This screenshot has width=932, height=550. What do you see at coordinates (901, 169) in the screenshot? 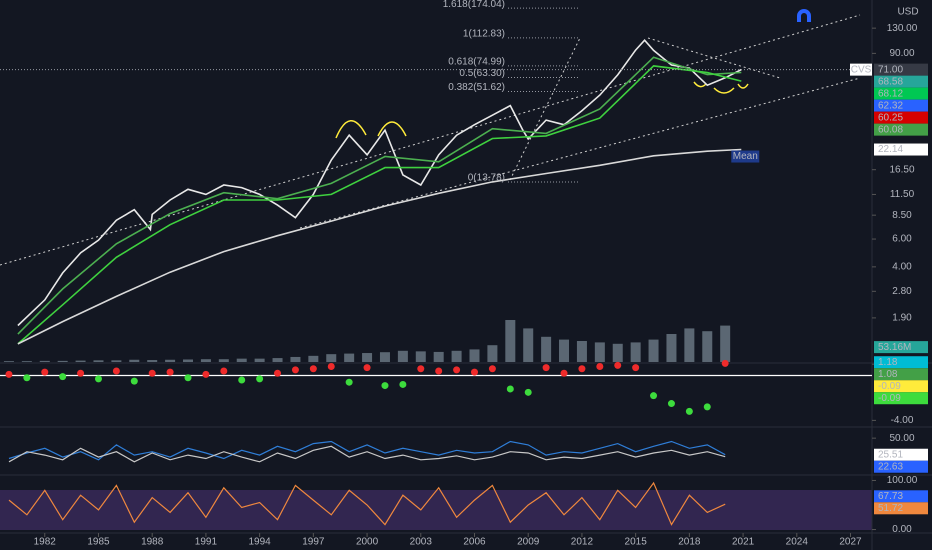
I see `y-tick-label: 16.50` at bounding box center [901, 169].